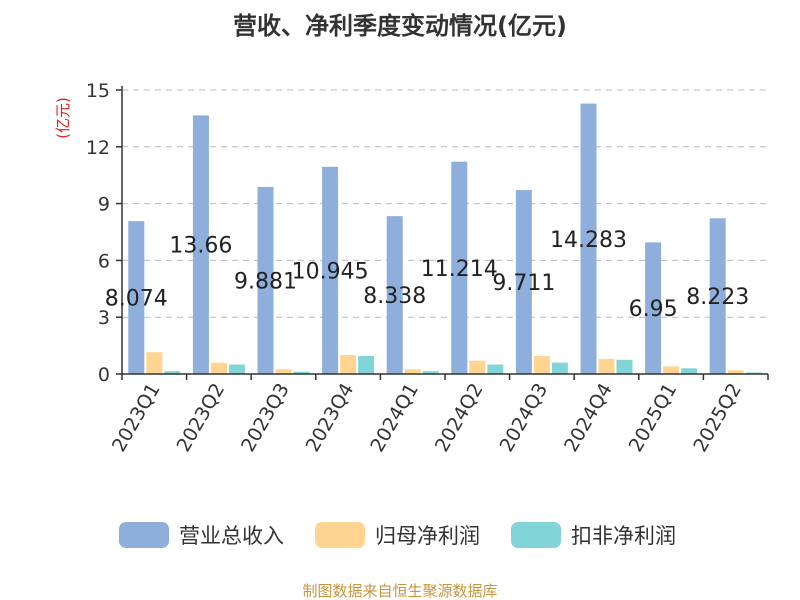 Image resolution: width=800 pixels, height=600 pixels. I want to click on legend-label: 归母净利润, so click(427, 536).